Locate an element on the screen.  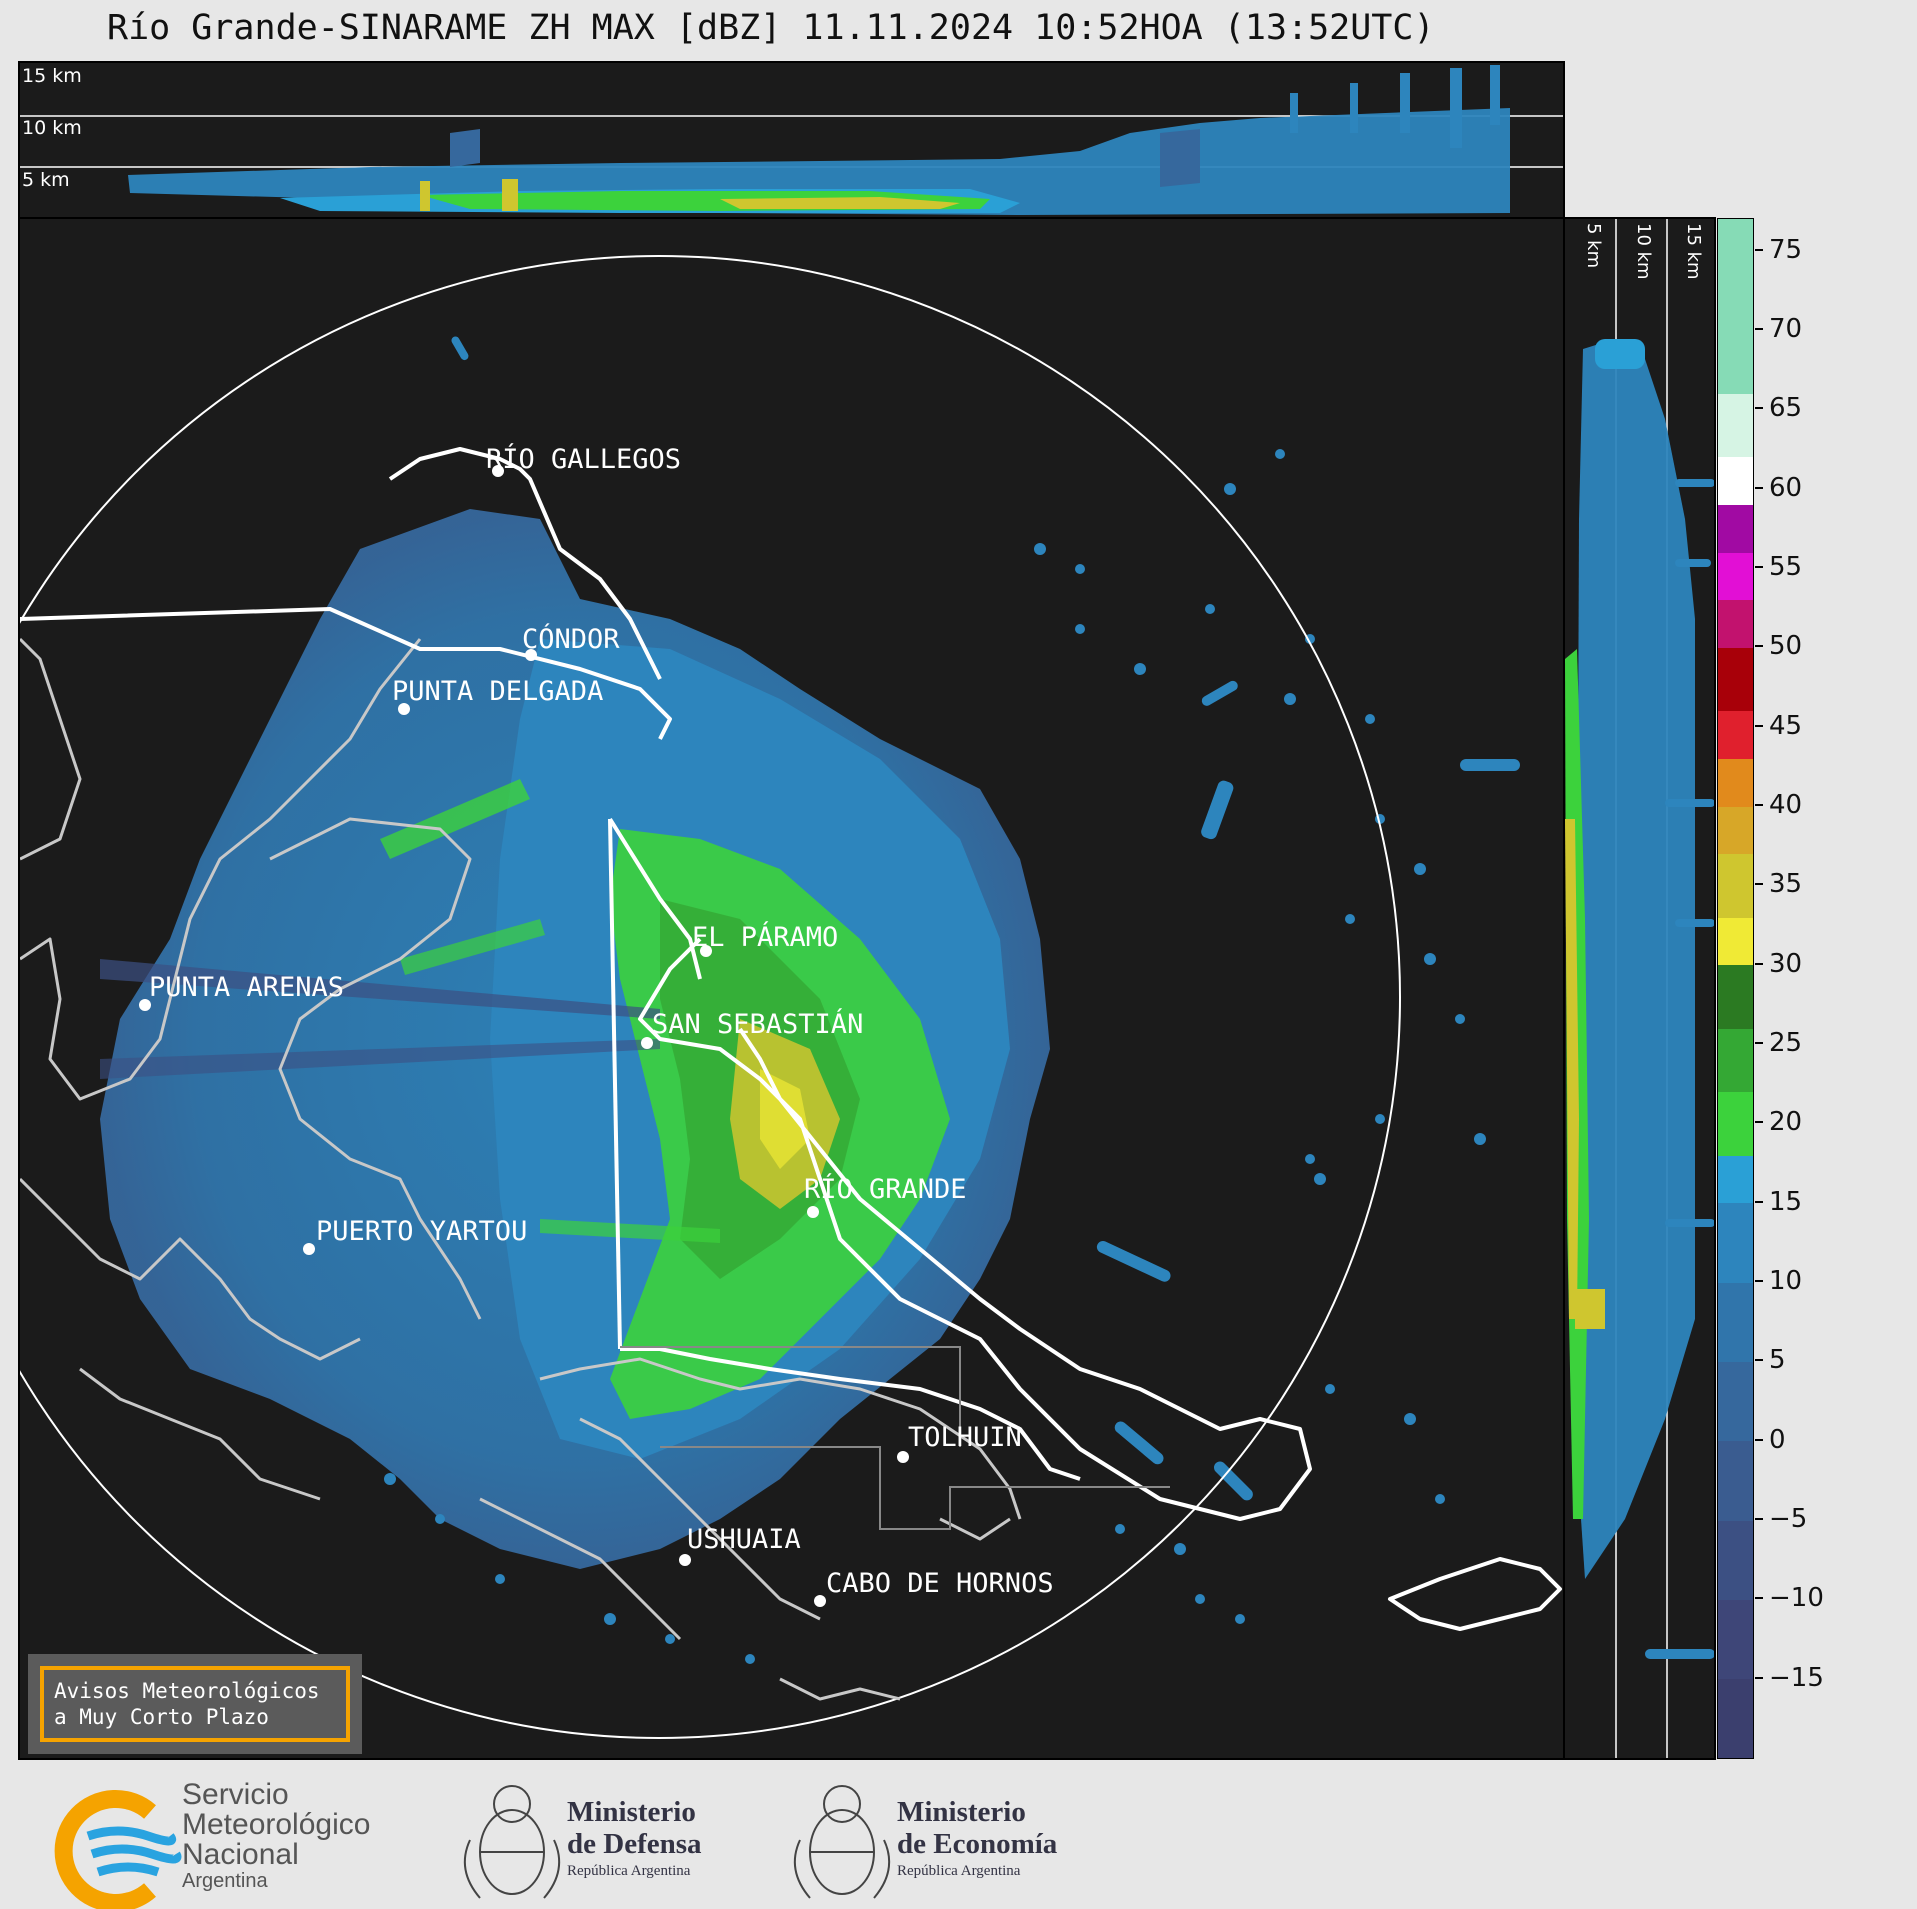
colorbar-tick-label: −5 is located at coordinates (1788, 1519).